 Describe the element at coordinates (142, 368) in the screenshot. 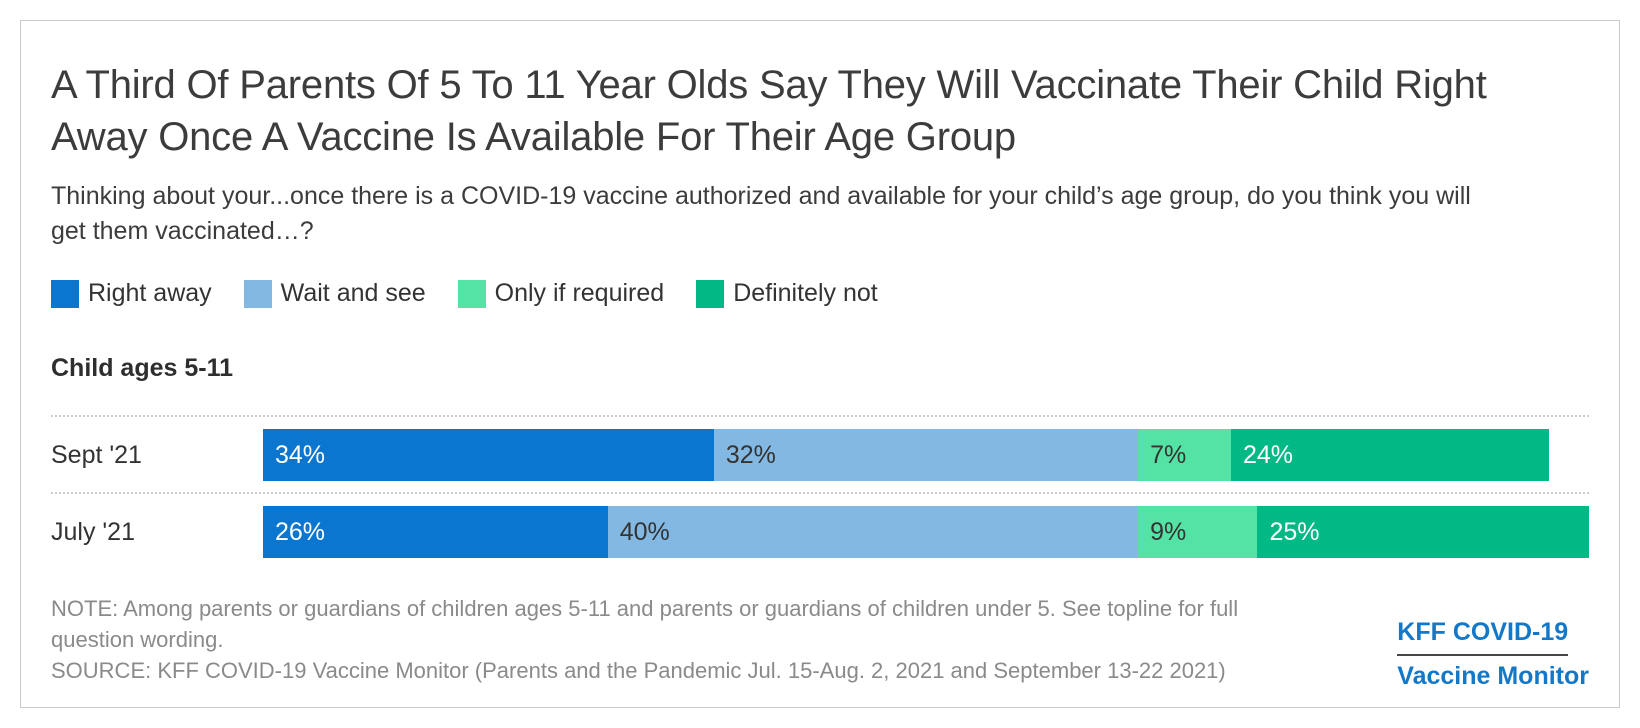

I see `section-label: Child ages 5-11` at that location.